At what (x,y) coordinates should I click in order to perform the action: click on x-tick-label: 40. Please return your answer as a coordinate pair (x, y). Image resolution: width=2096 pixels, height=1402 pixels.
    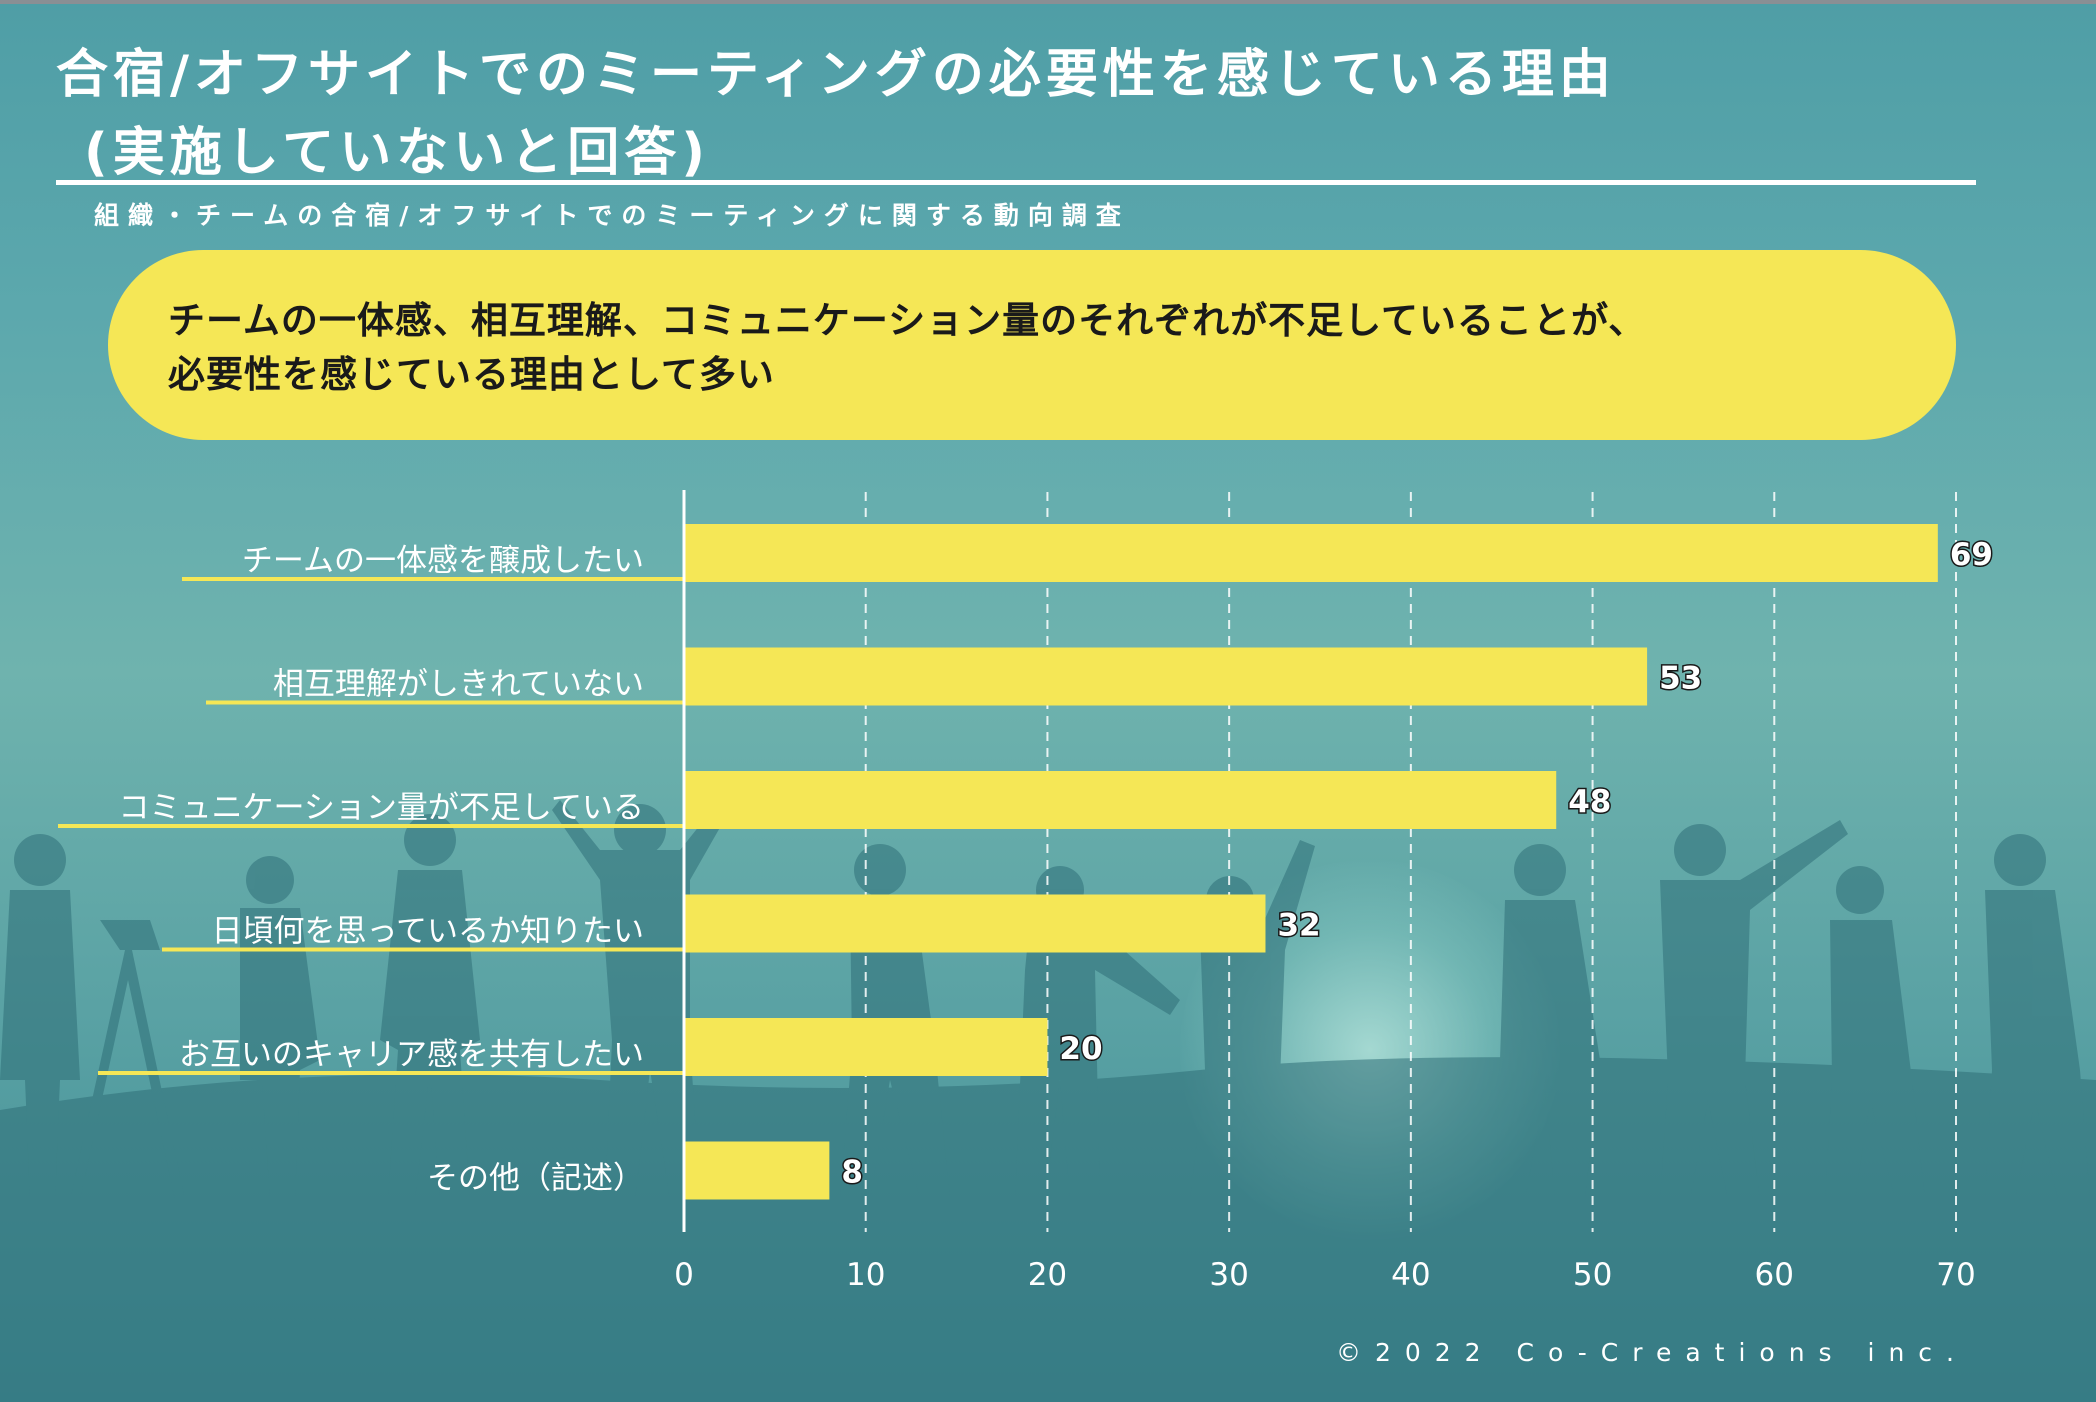
    Looking at the image, I should click on (1410, 1275).